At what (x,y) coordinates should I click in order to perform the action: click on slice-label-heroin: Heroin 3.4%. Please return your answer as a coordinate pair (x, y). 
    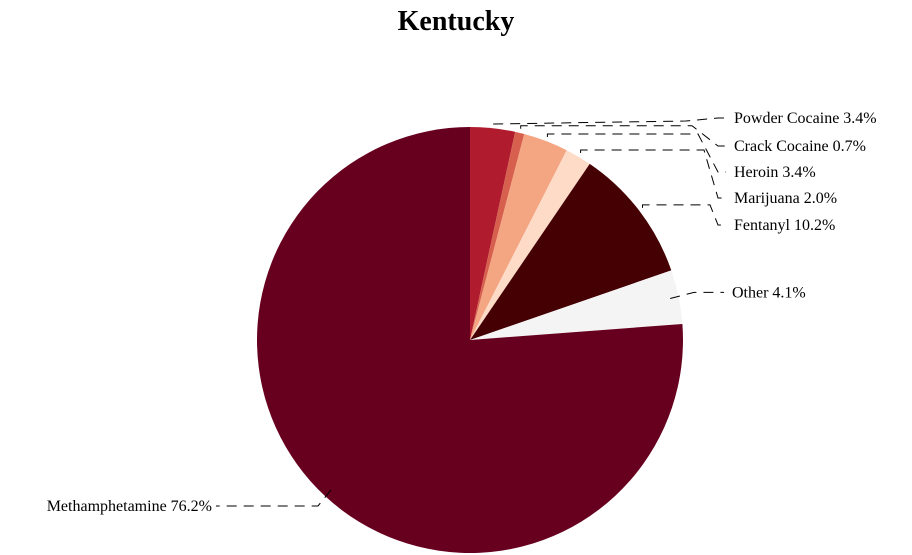
    Looking at the image, I should click on (775, 172).